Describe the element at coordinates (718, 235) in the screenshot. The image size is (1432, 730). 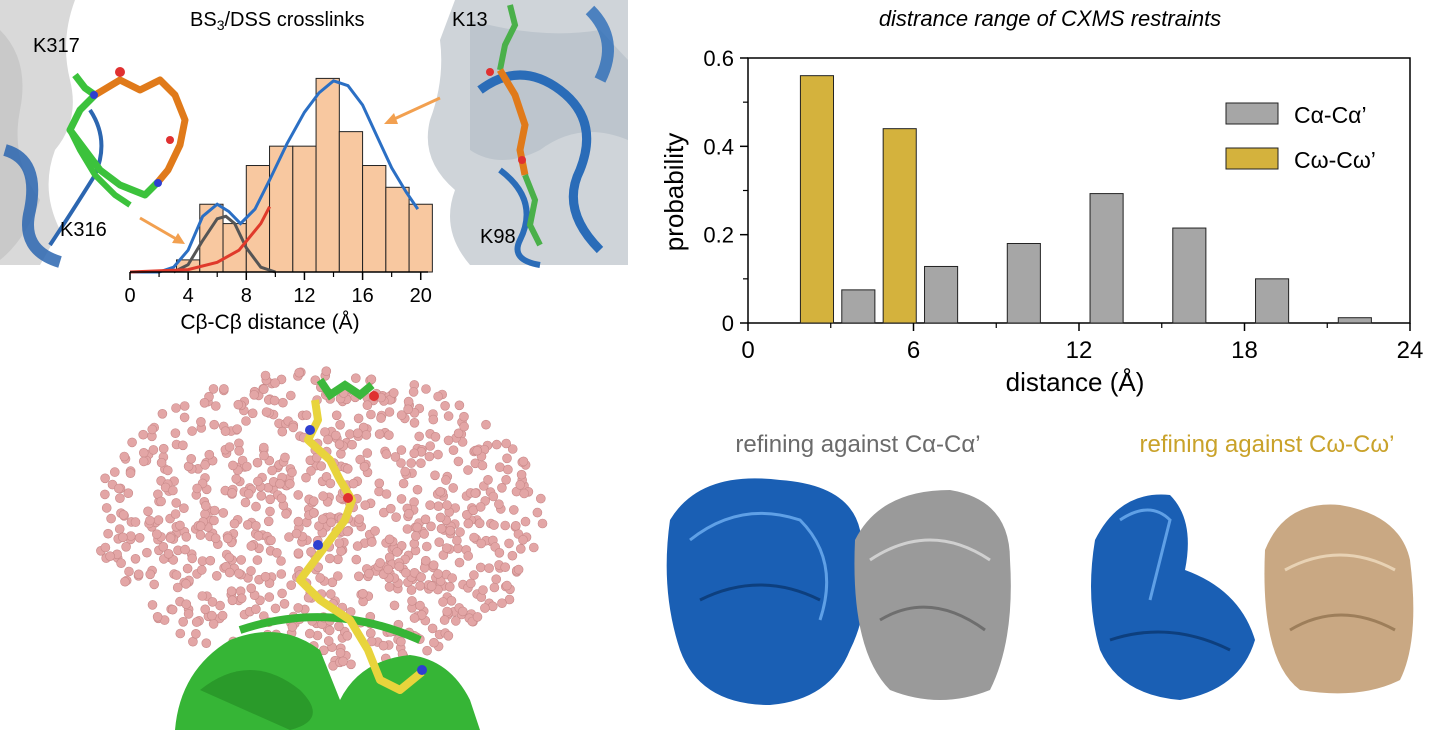
I see `cxms-y-tick-label: 0.2` at that location.